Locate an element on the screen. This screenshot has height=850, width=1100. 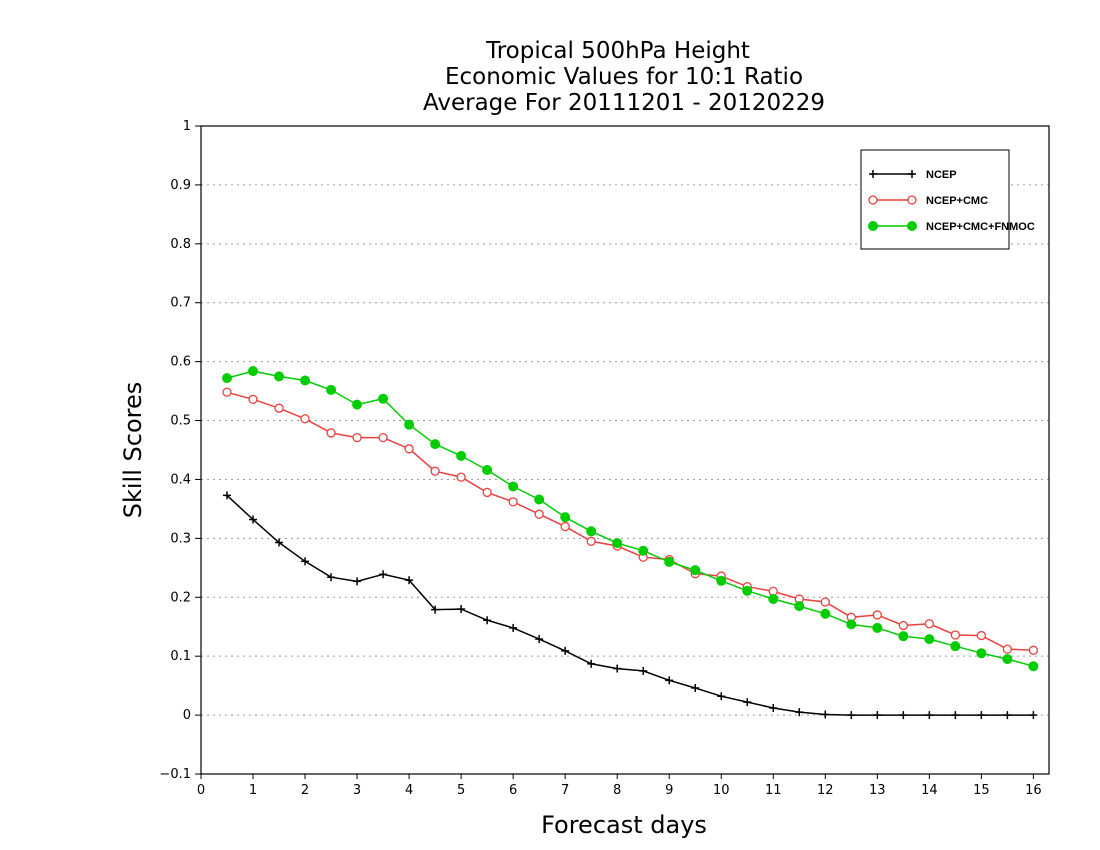
x-tick-label: 3 is located at coordinates (357, 790).